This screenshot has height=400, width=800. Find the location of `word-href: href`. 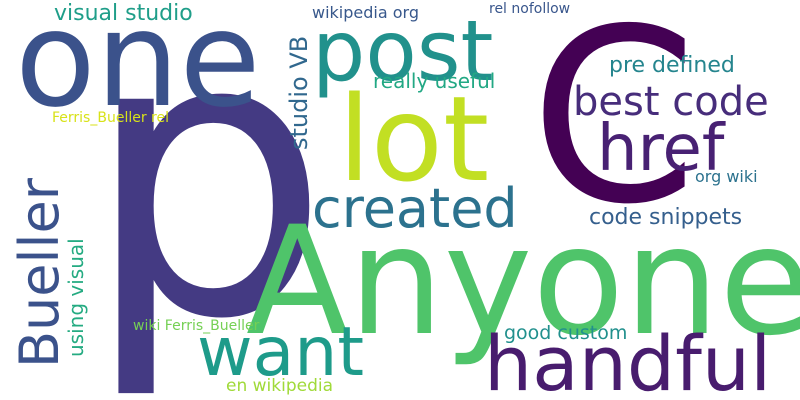

word-href: href is located at coordinates (661, 149).